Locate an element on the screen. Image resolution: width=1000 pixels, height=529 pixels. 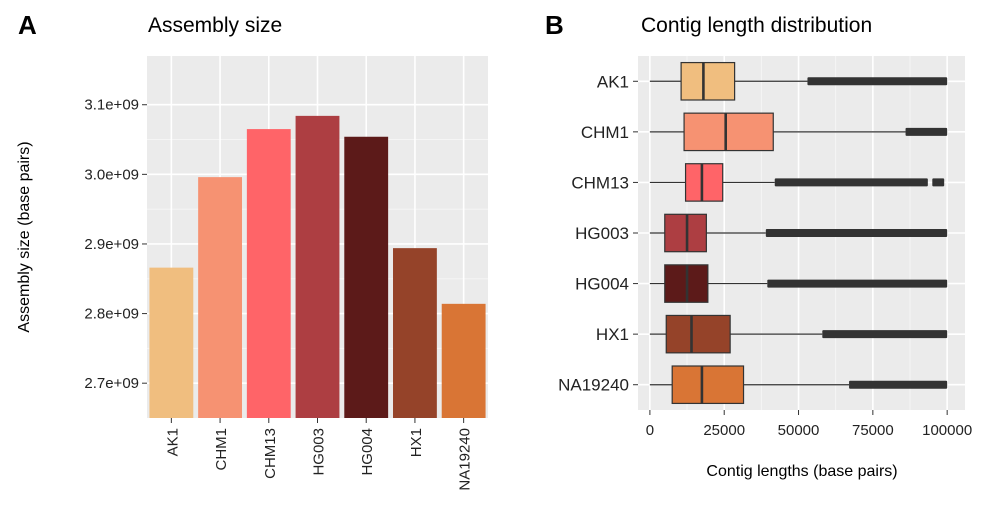
box-hg003 is located at coordinates (798, 233).